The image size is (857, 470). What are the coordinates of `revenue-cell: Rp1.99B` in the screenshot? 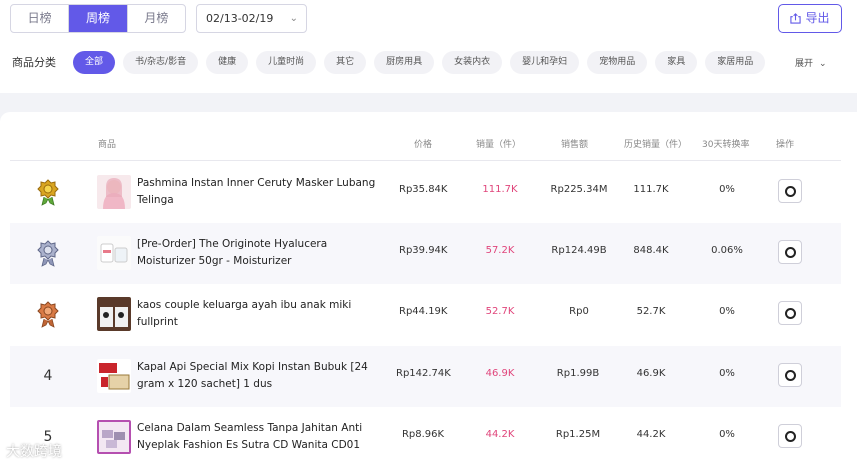 It's located at (578, 373).